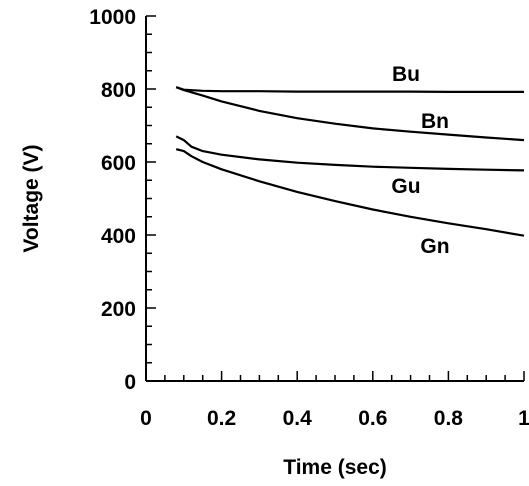 This screenshot has height=486, width=529. I want to click on y-axis-title: Voltage (V), so click(31, 198).